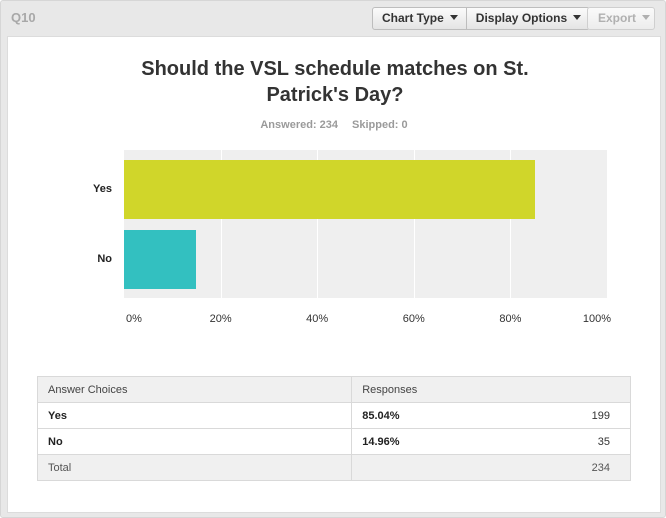  Describe the element at coordinates (220, 319) in the screenshot. I see `x-tick-label: 20%` at that location.